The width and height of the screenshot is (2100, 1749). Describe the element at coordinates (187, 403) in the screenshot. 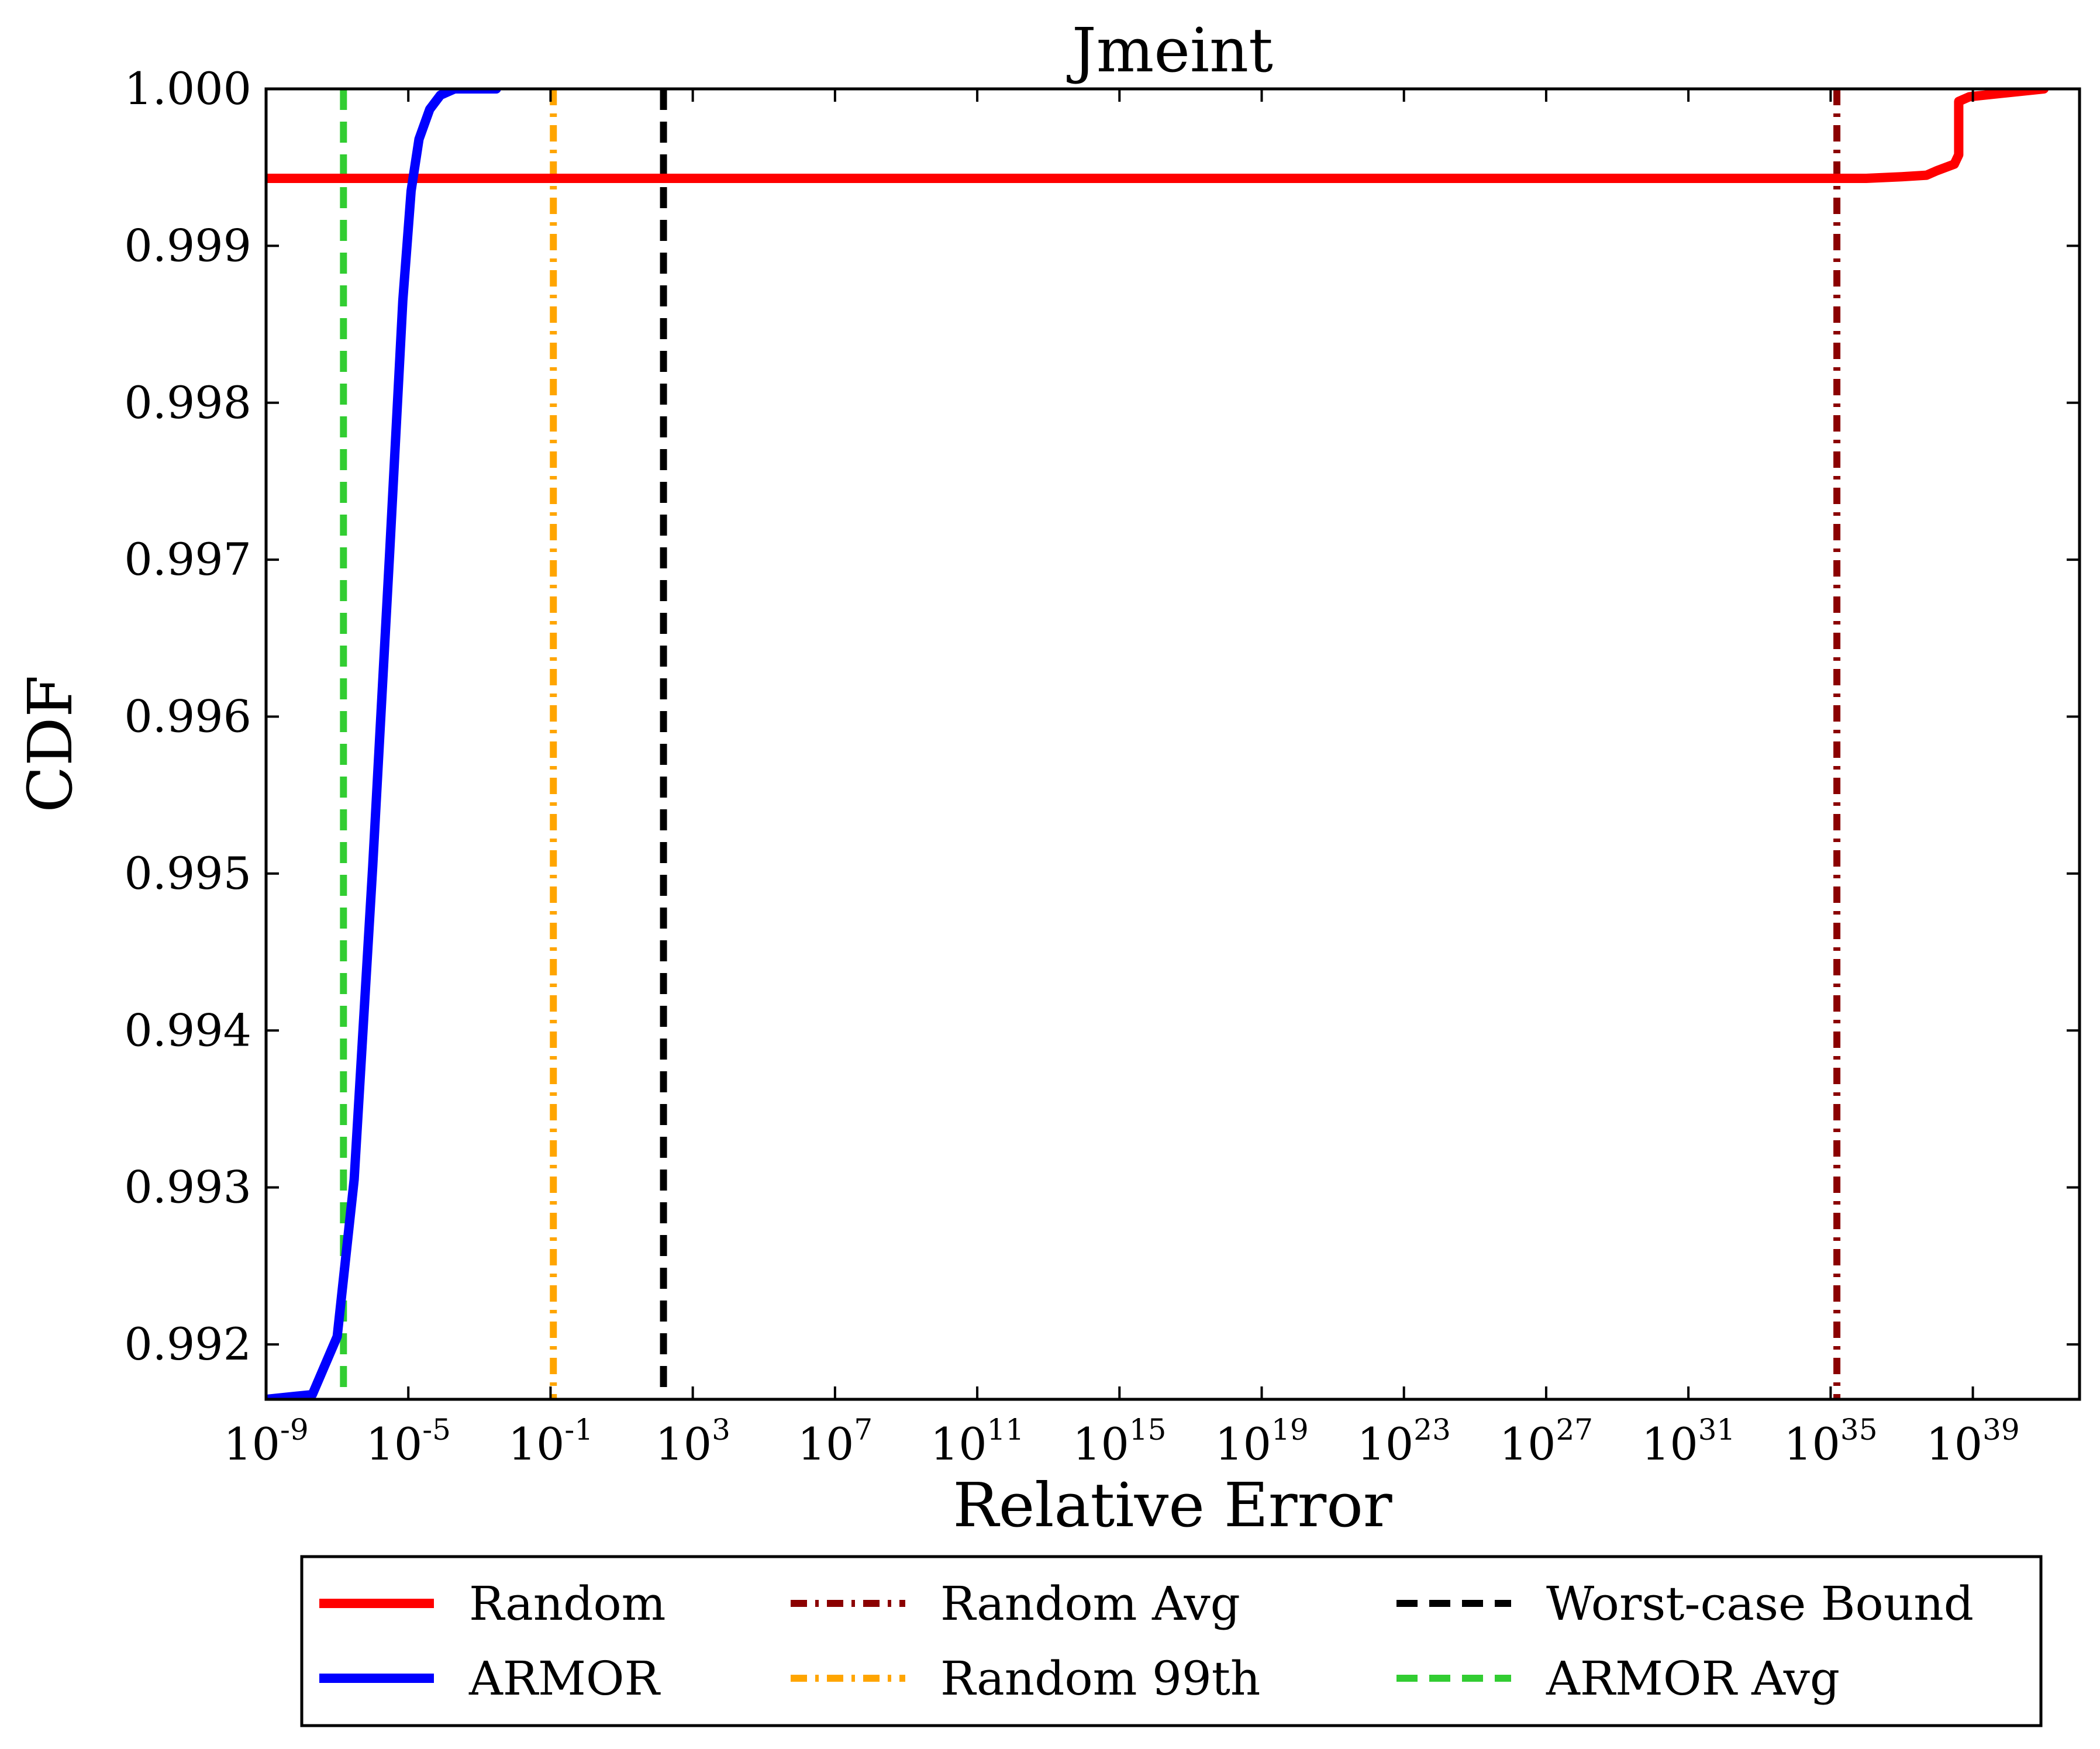

I see `y-tick-label: 0.998` at that location.